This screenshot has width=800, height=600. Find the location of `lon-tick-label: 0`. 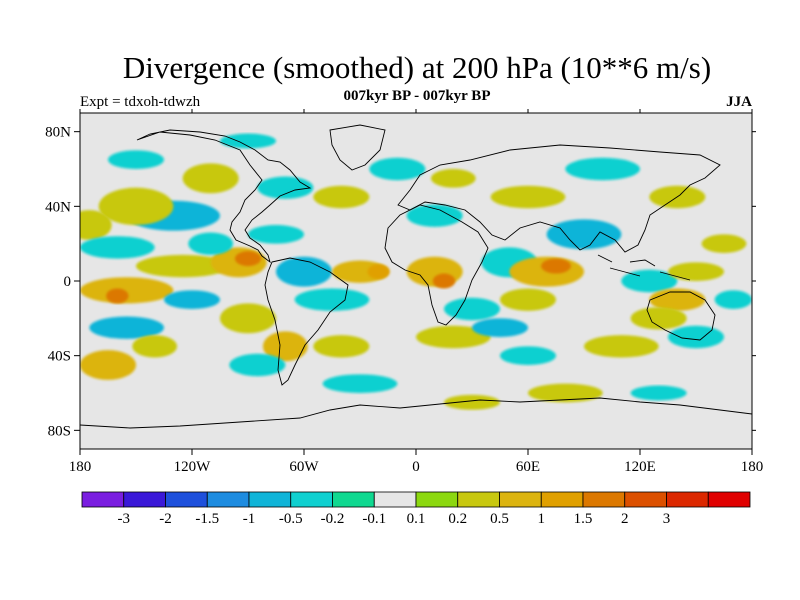

lon-tick-label: 0 is located at coordinates (416, 467).